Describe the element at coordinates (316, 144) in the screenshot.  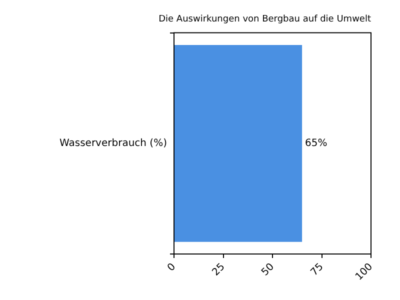
I see `data-label: 65%` at that location.